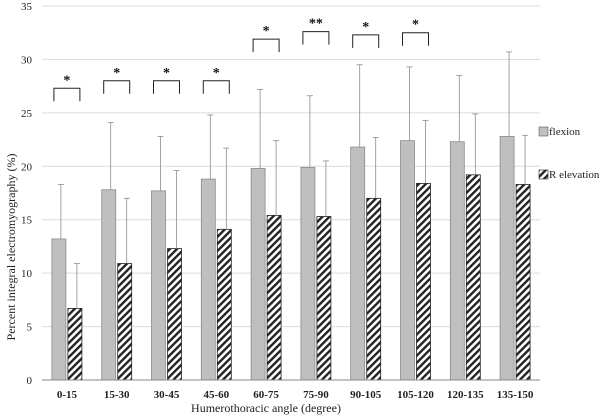 The height and width of the screenshot is (416, 600). What do you see at coordinates (27, 114) in the screenshot?
I see `y-tick-label: 25` at bounding box center [27, 114].